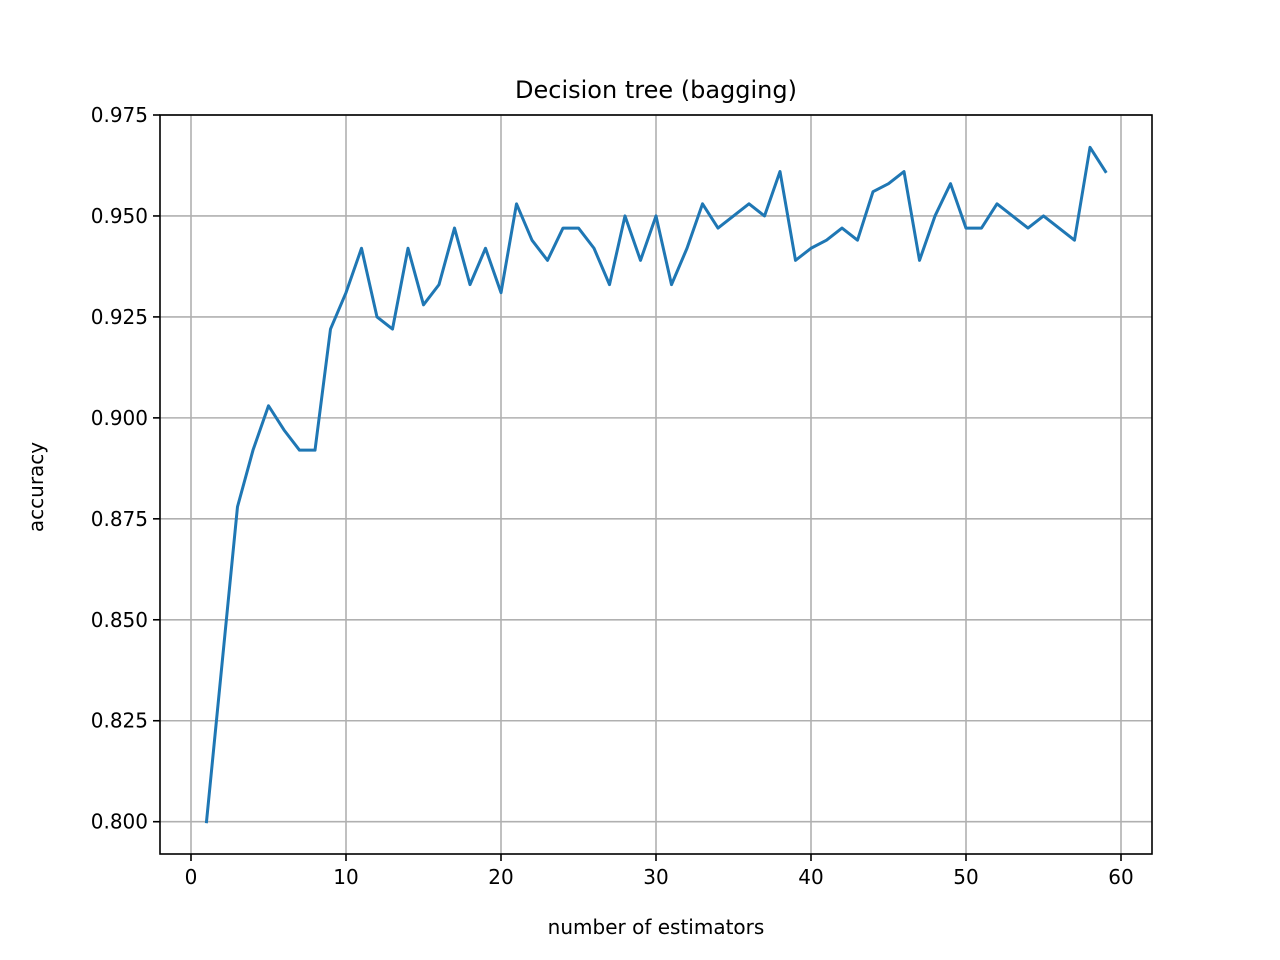  I want to click on y-tick-label: 0.875, so click(119, 519).